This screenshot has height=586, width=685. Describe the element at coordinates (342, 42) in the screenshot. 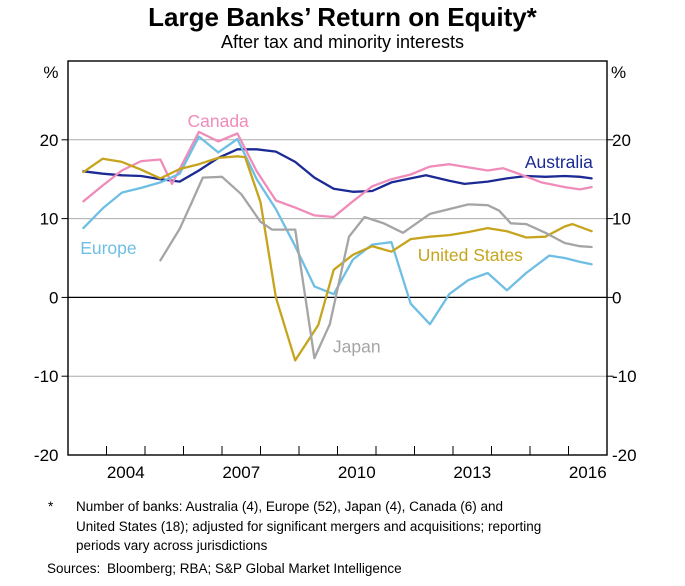

I see `chart-subtitle: After tax and minority interests` at that location.